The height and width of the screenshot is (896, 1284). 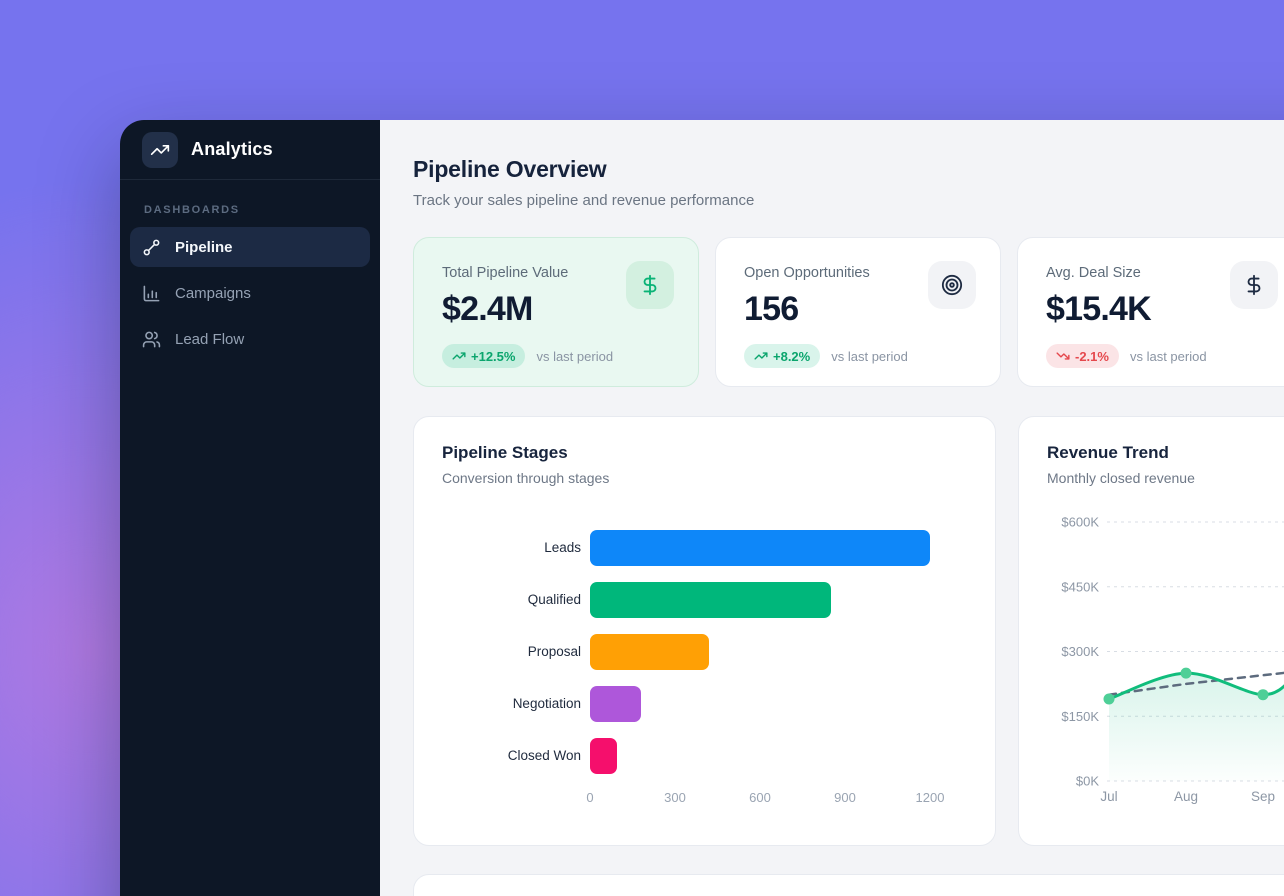 What do you see at coordinates (615, 704) in the screenshot?
I see `bar-negotiation` at bounding box center [615, 704].